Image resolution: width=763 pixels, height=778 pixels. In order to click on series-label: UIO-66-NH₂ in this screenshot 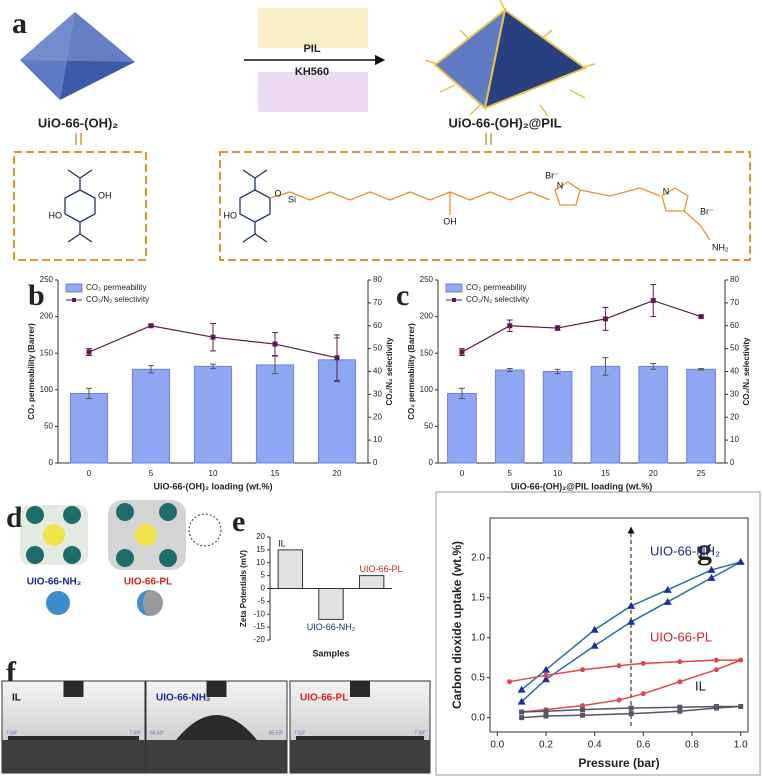, I will do `click(685, 550)`.